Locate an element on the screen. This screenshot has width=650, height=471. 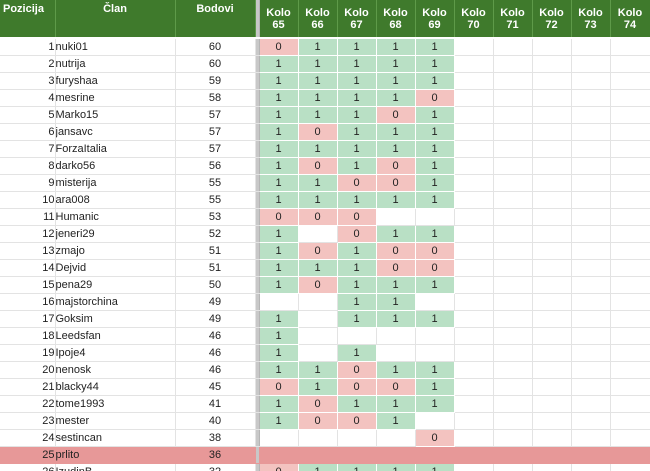
cell-round-66: 0 is located at coordinates (317, 166).